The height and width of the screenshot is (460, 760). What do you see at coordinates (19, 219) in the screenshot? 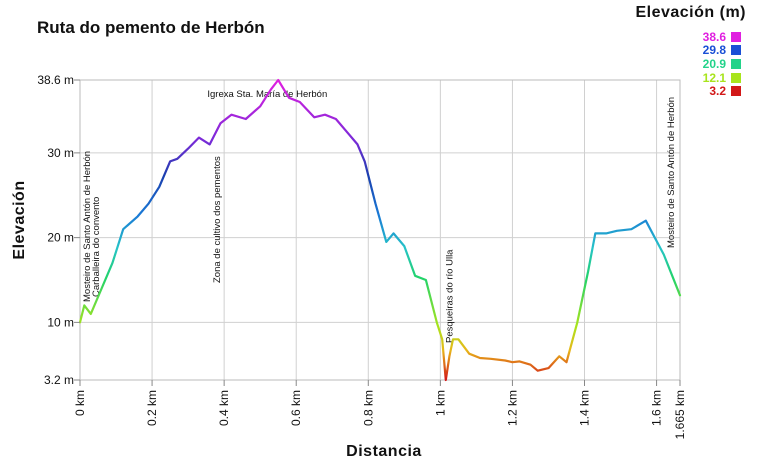
I see `y-axis-title: Elevación` at bounding box center [19, 219].